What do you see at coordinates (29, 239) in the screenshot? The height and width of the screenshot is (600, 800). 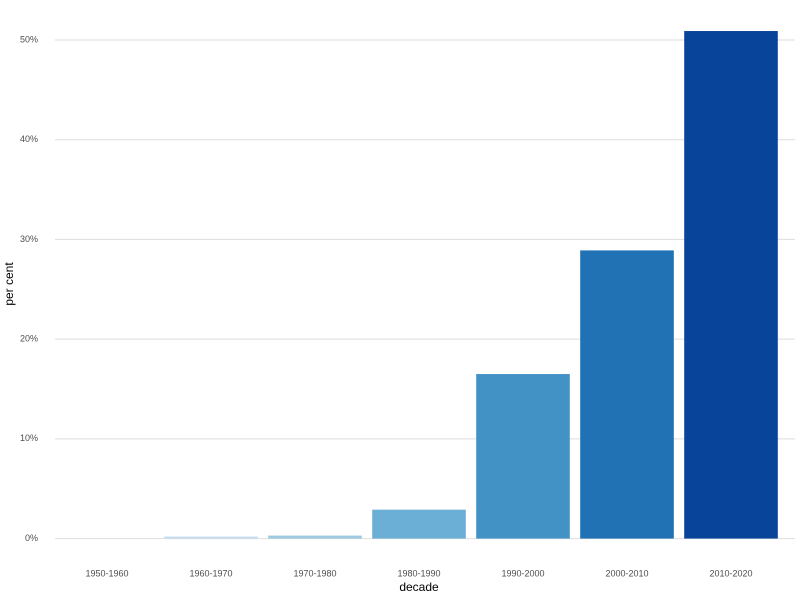 I see `y-tick-label: 30%` at bounding box center [29, 239].